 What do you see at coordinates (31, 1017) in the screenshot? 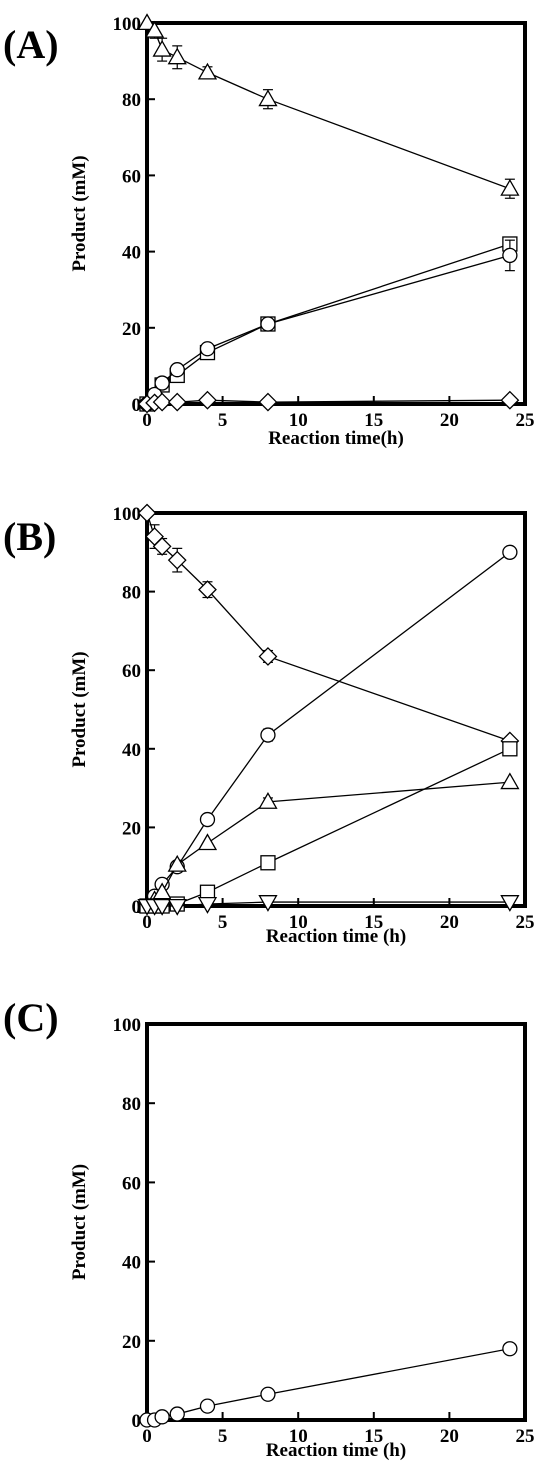
I see `panel-label: (C)` at bounding box center [31, 1017].